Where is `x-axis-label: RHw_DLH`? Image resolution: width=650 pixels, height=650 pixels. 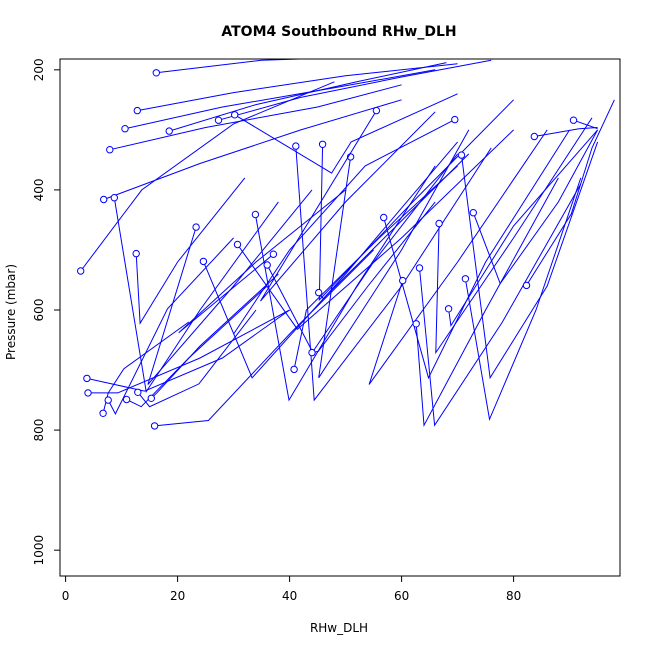
x-axis-label: RHw_DLH is located at coordinates (339, 628).